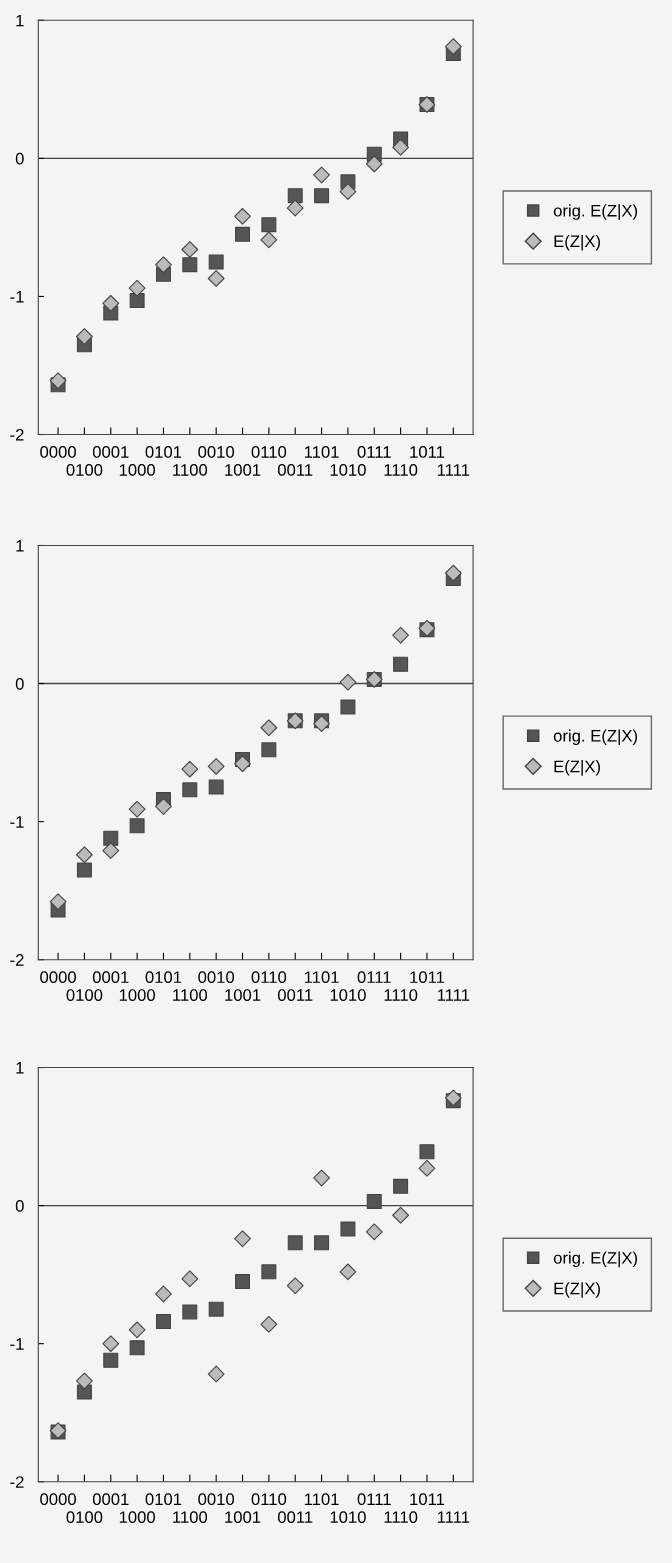 This screenshot has height=1563, width=672. Describe the element at coordinates (58, 1499) in the screenshot. I see `x-tick-label: 0000` at that location.